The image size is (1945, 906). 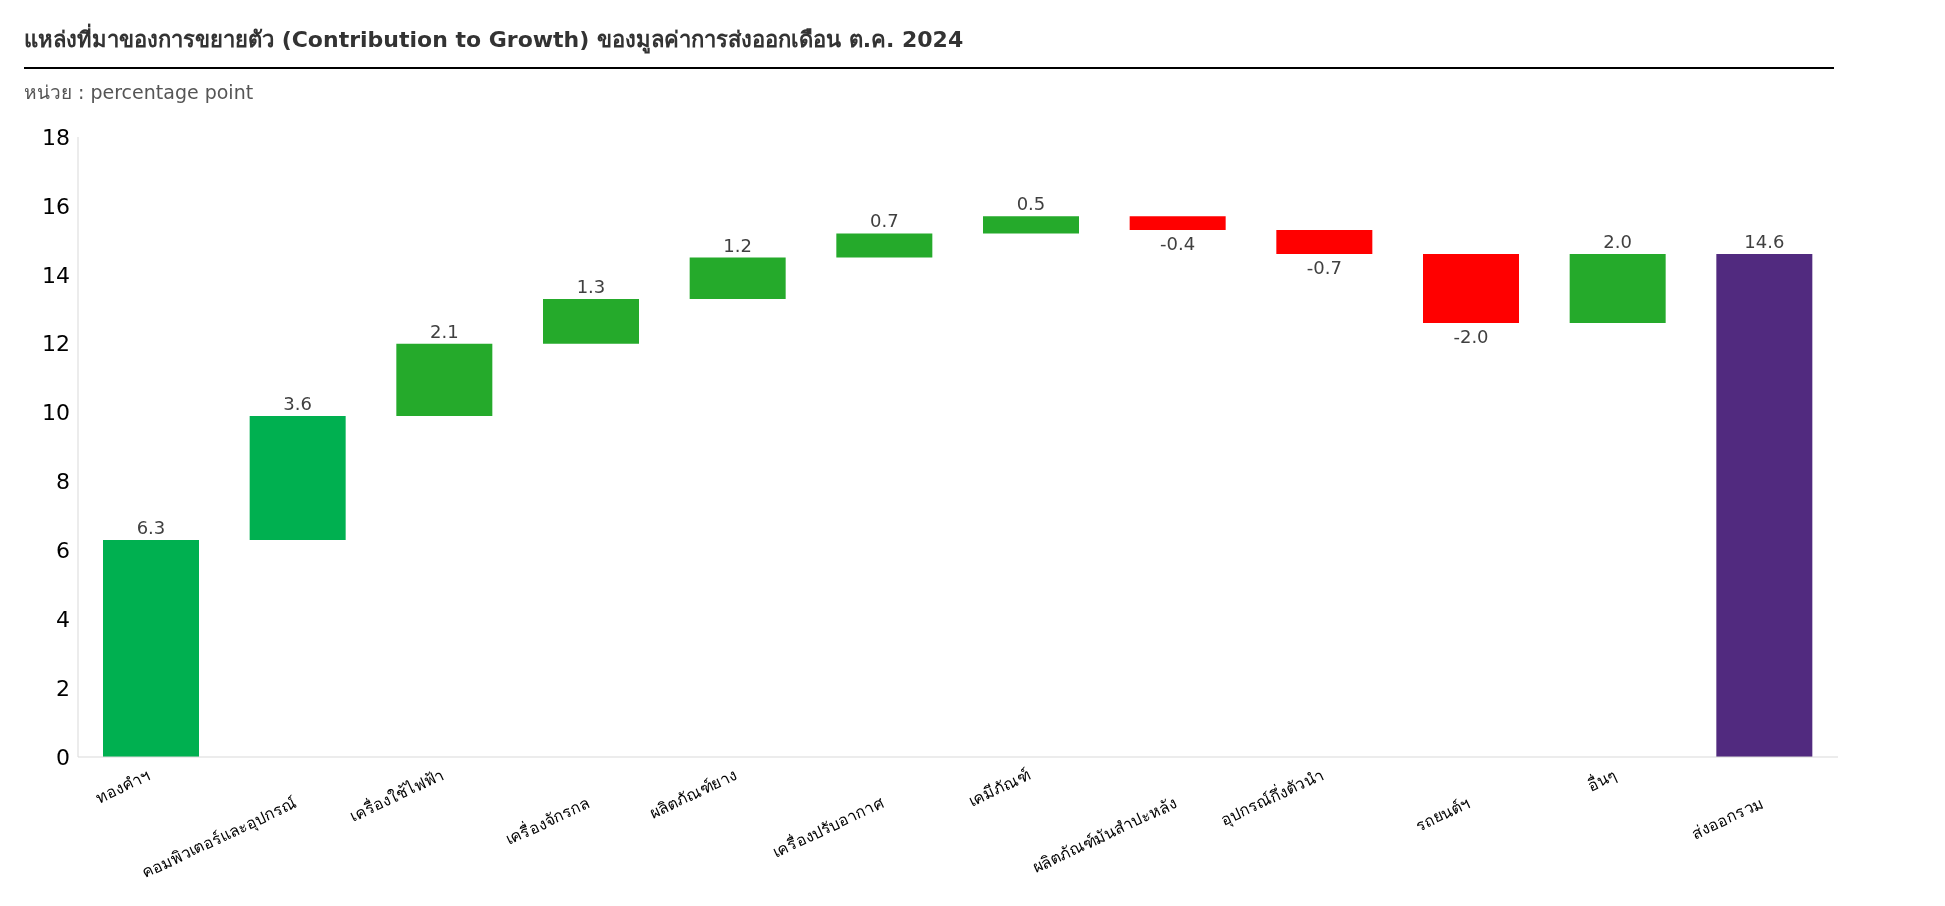 I want to click on data-label: -0.7, so click(x=1324, y=268).